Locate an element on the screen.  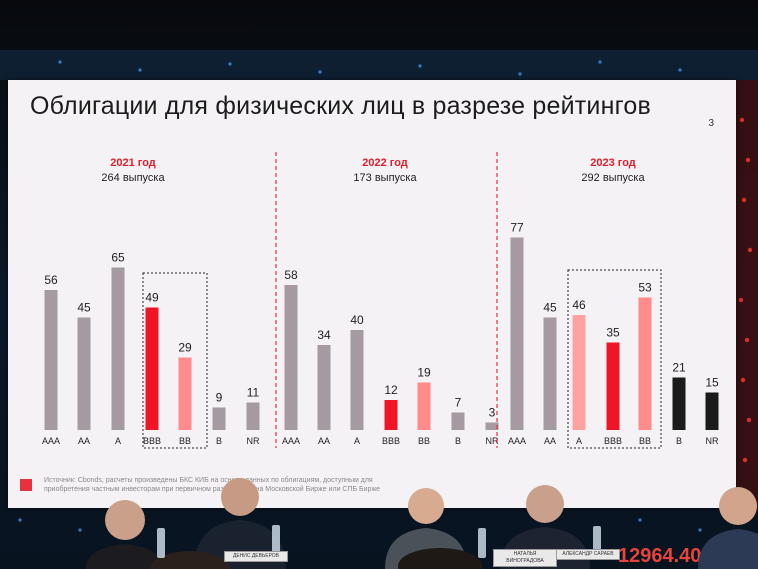
speaker-name-card: НАТАЛЬЯ ВИНОГРАДОВА is located at coordinates (525, 558).